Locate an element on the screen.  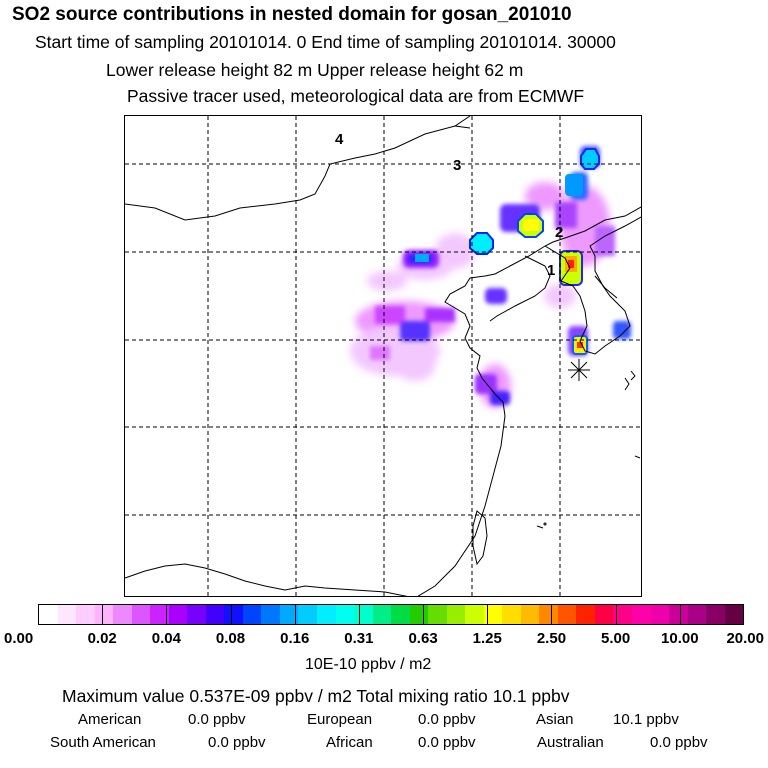
region-australian-label: Australian is located at coordinates (570, 742).